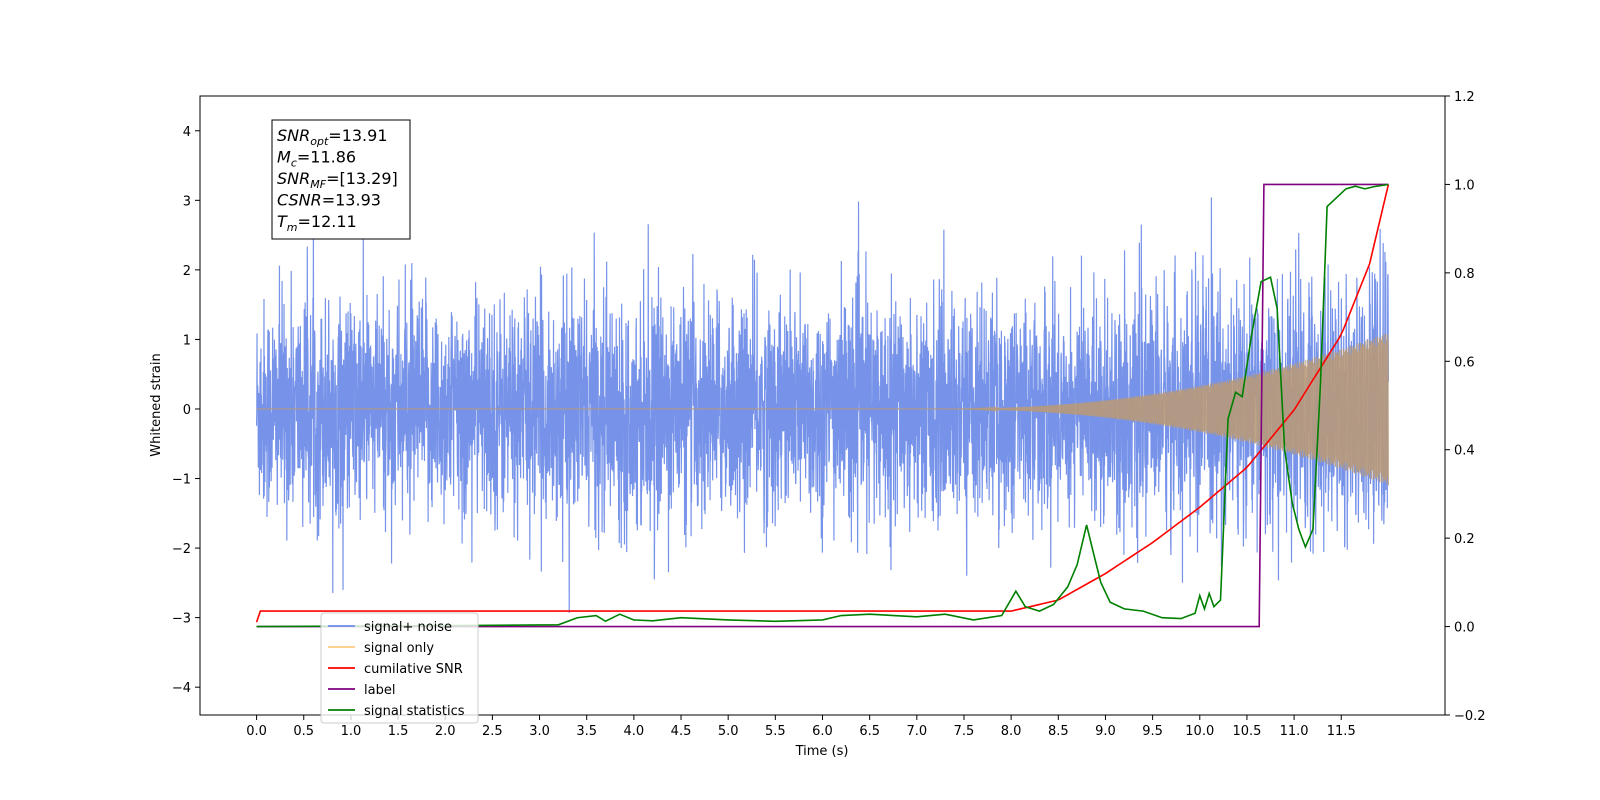 The image size is (1600, 800). Describe the element at coordinates (357, 135) in the screenshot. I see `annotation-value: =13.91` at that location.